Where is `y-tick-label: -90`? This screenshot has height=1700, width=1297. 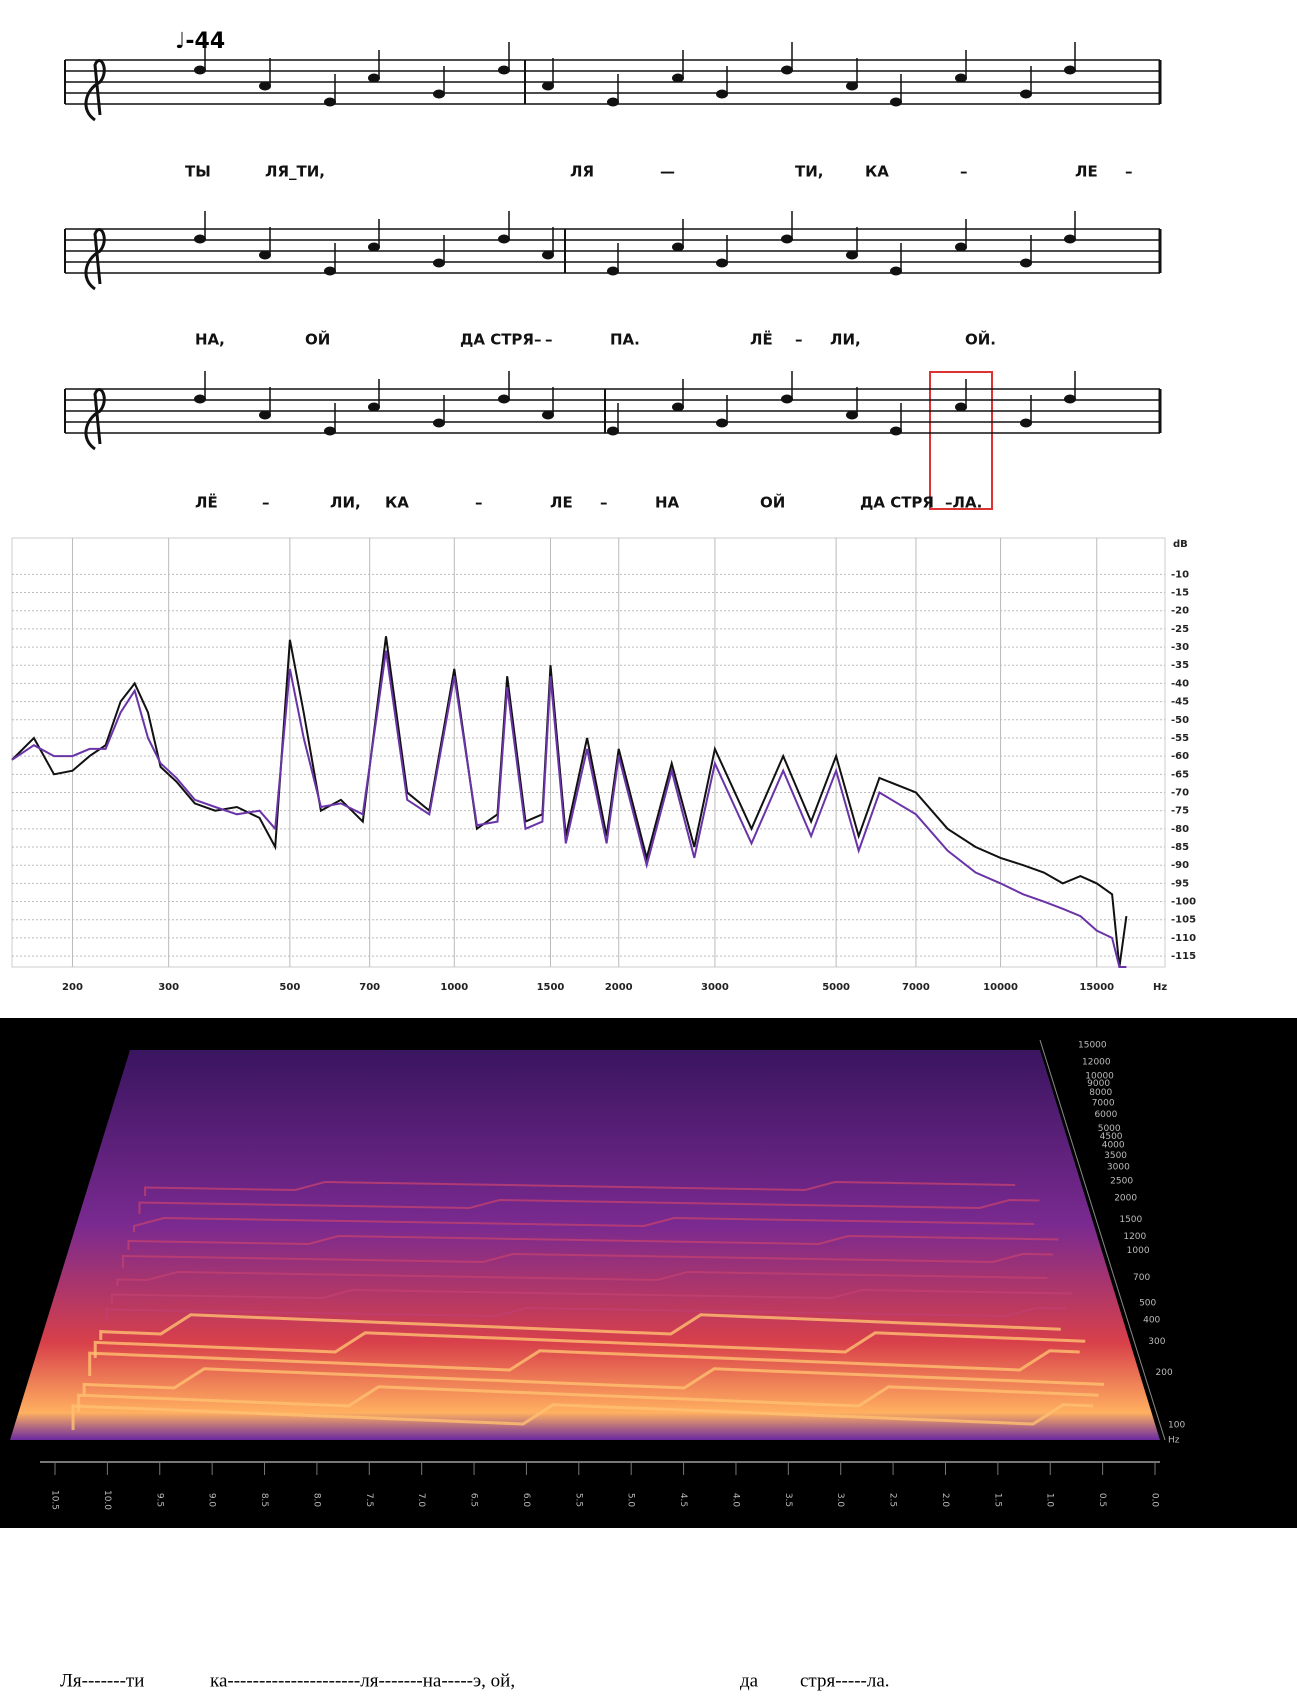
y-tick-label: -90 is located at coordinates (1180, 865).